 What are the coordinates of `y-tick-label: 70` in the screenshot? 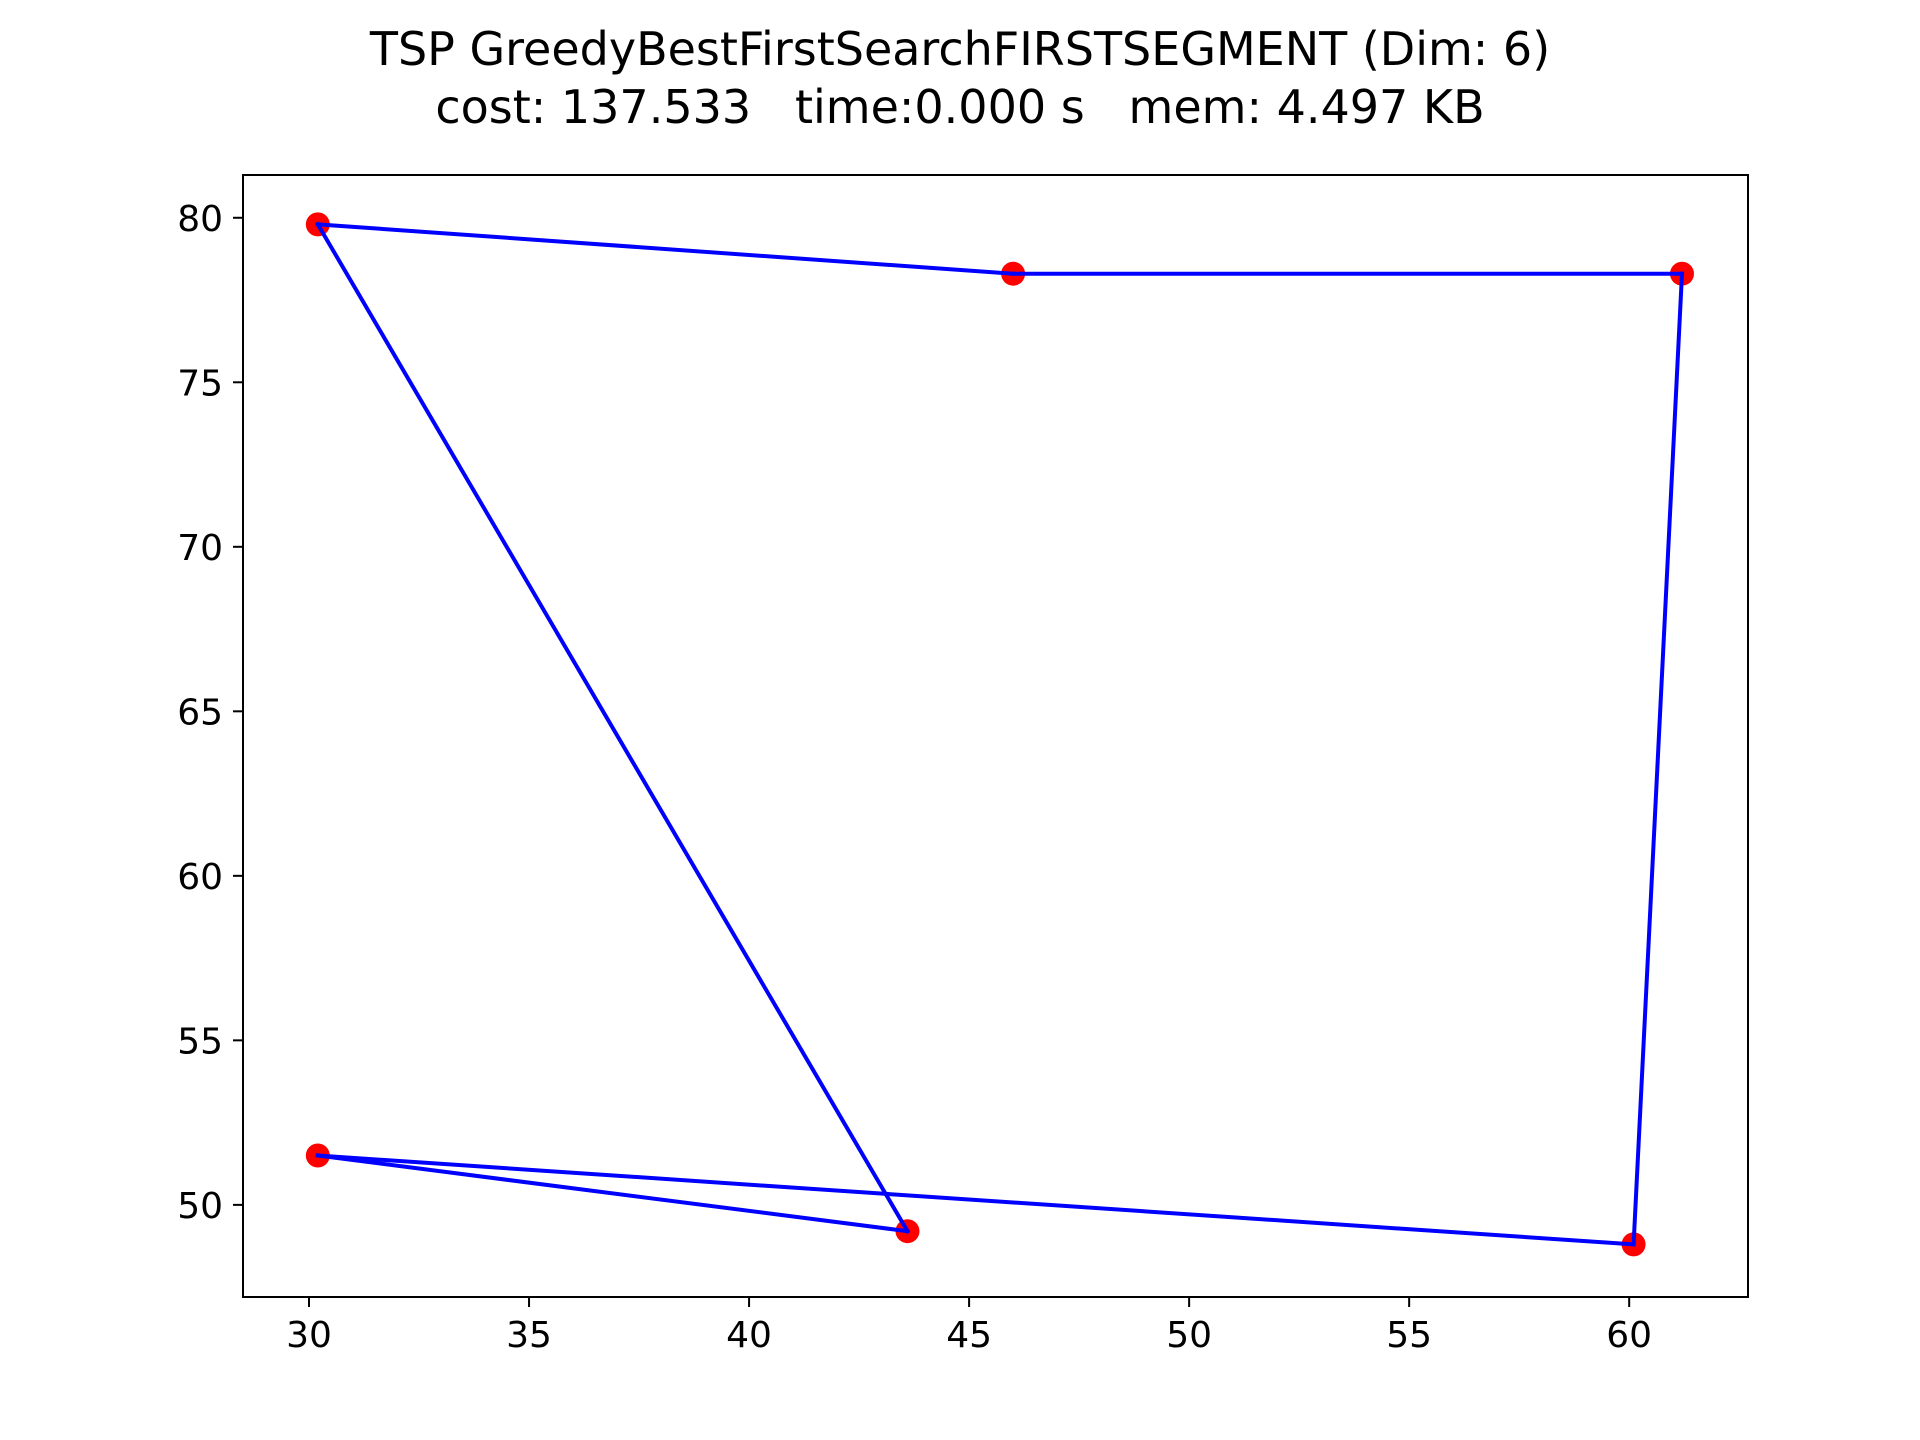 It's located at (200, 548).